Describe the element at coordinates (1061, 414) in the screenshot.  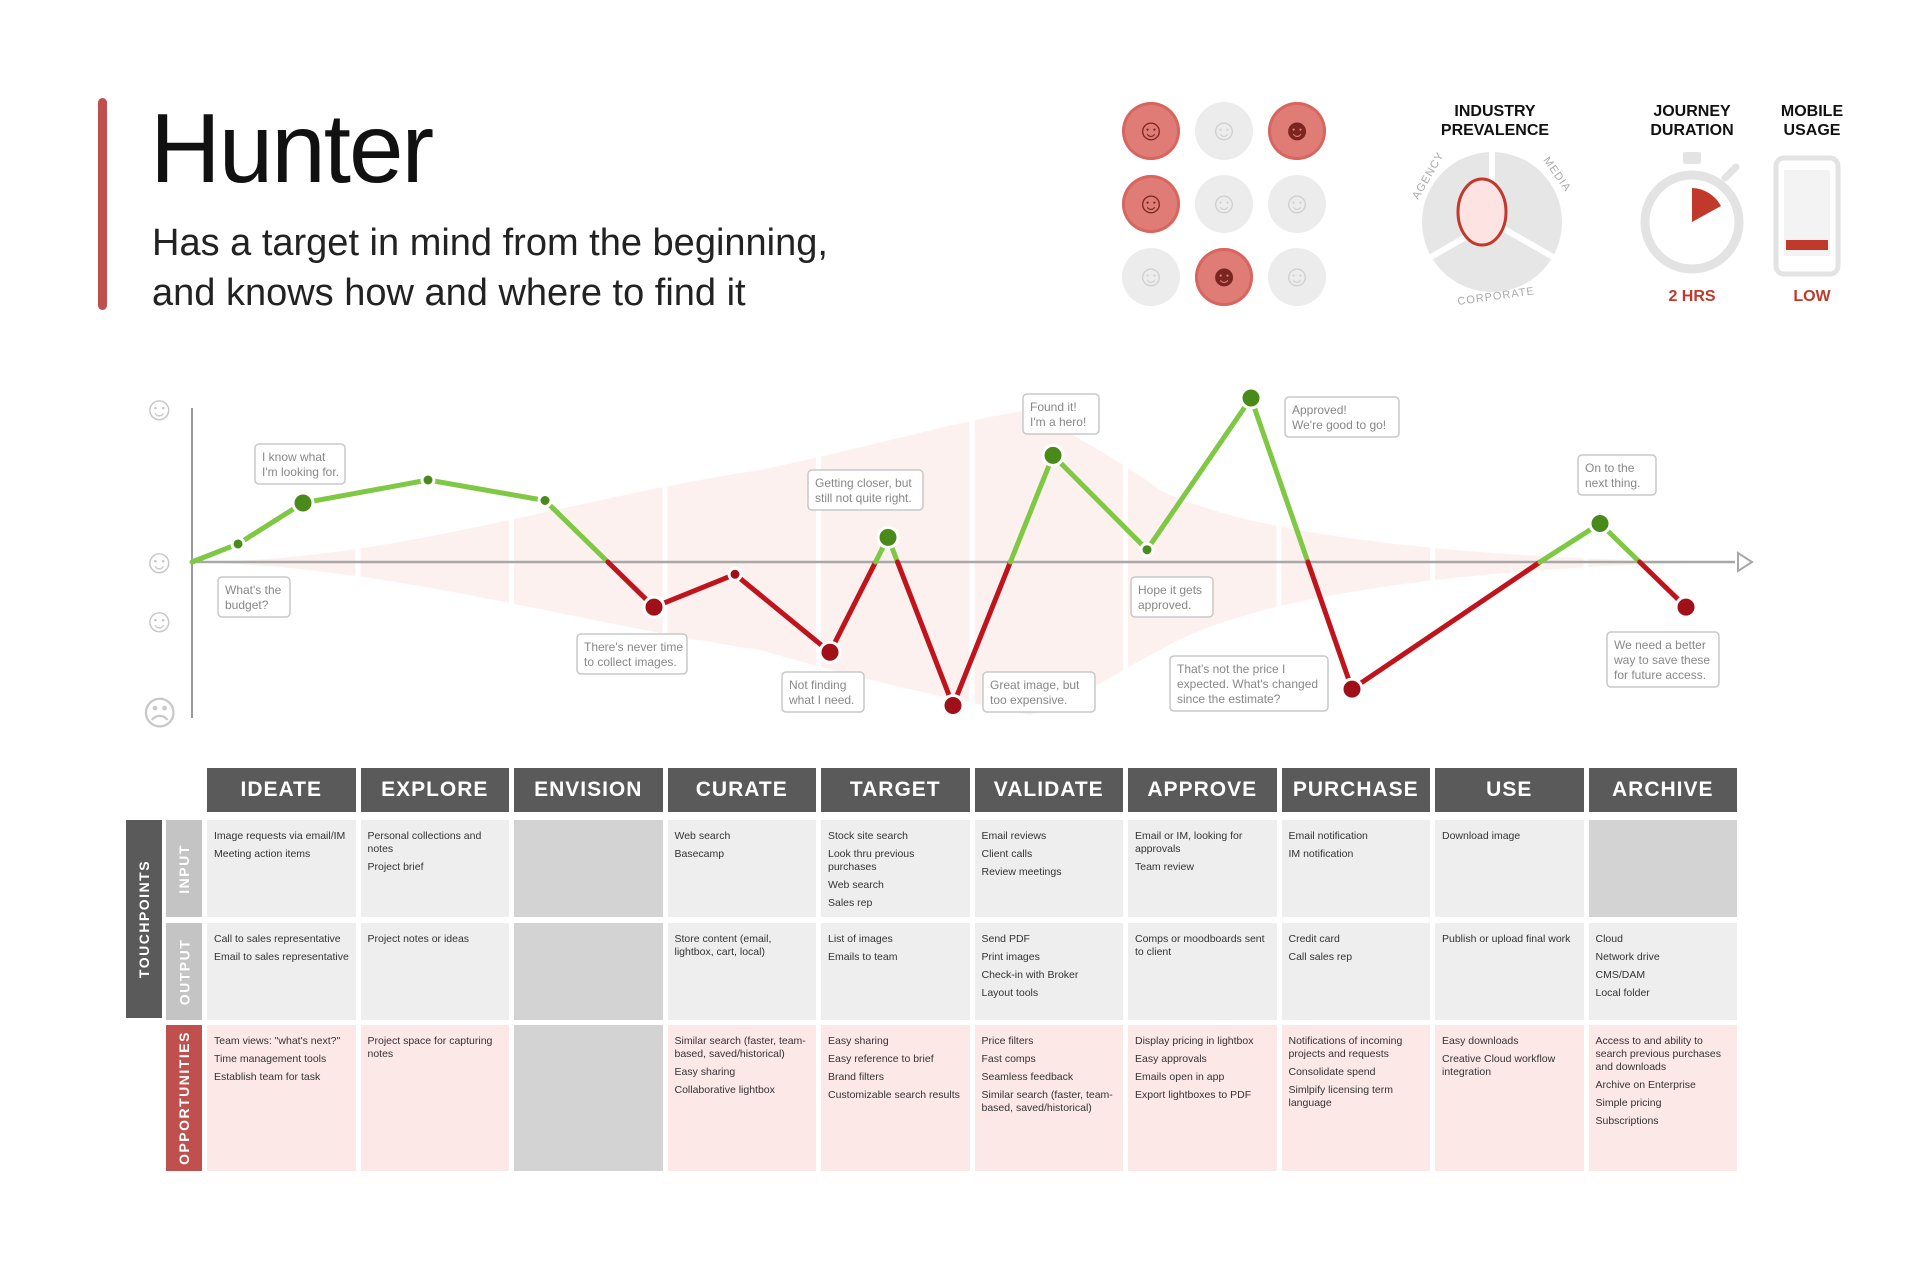
I see `emotion-callout: Found it!I'm a hero!` at that location.